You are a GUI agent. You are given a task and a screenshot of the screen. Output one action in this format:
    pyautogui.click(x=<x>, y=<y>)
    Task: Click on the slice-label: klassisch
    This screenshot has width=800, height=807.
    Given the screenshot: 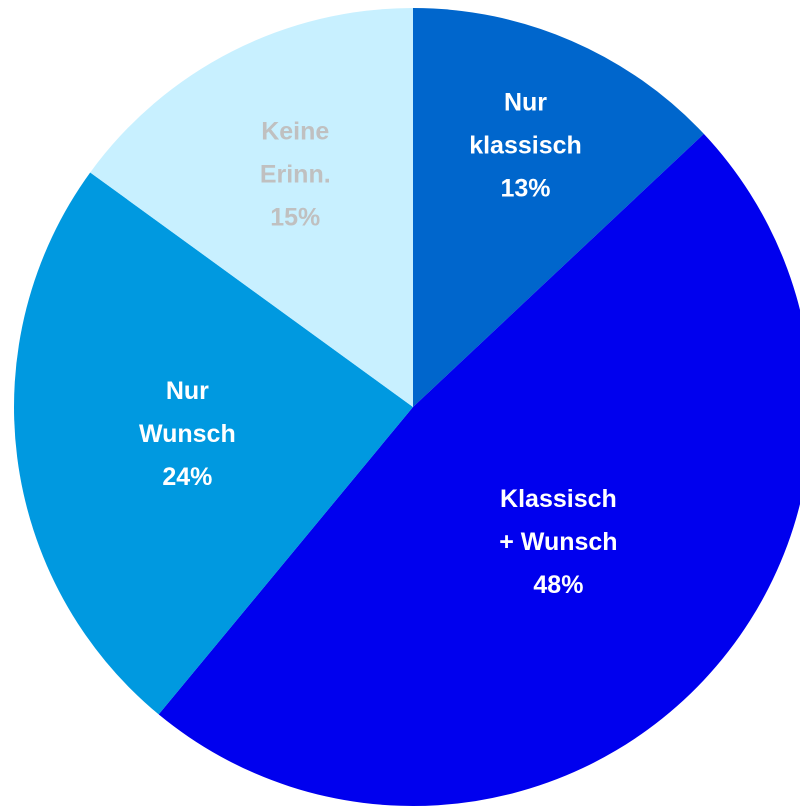 What is the action you would take?
    pyautogui.click(x=525, y=146)
    